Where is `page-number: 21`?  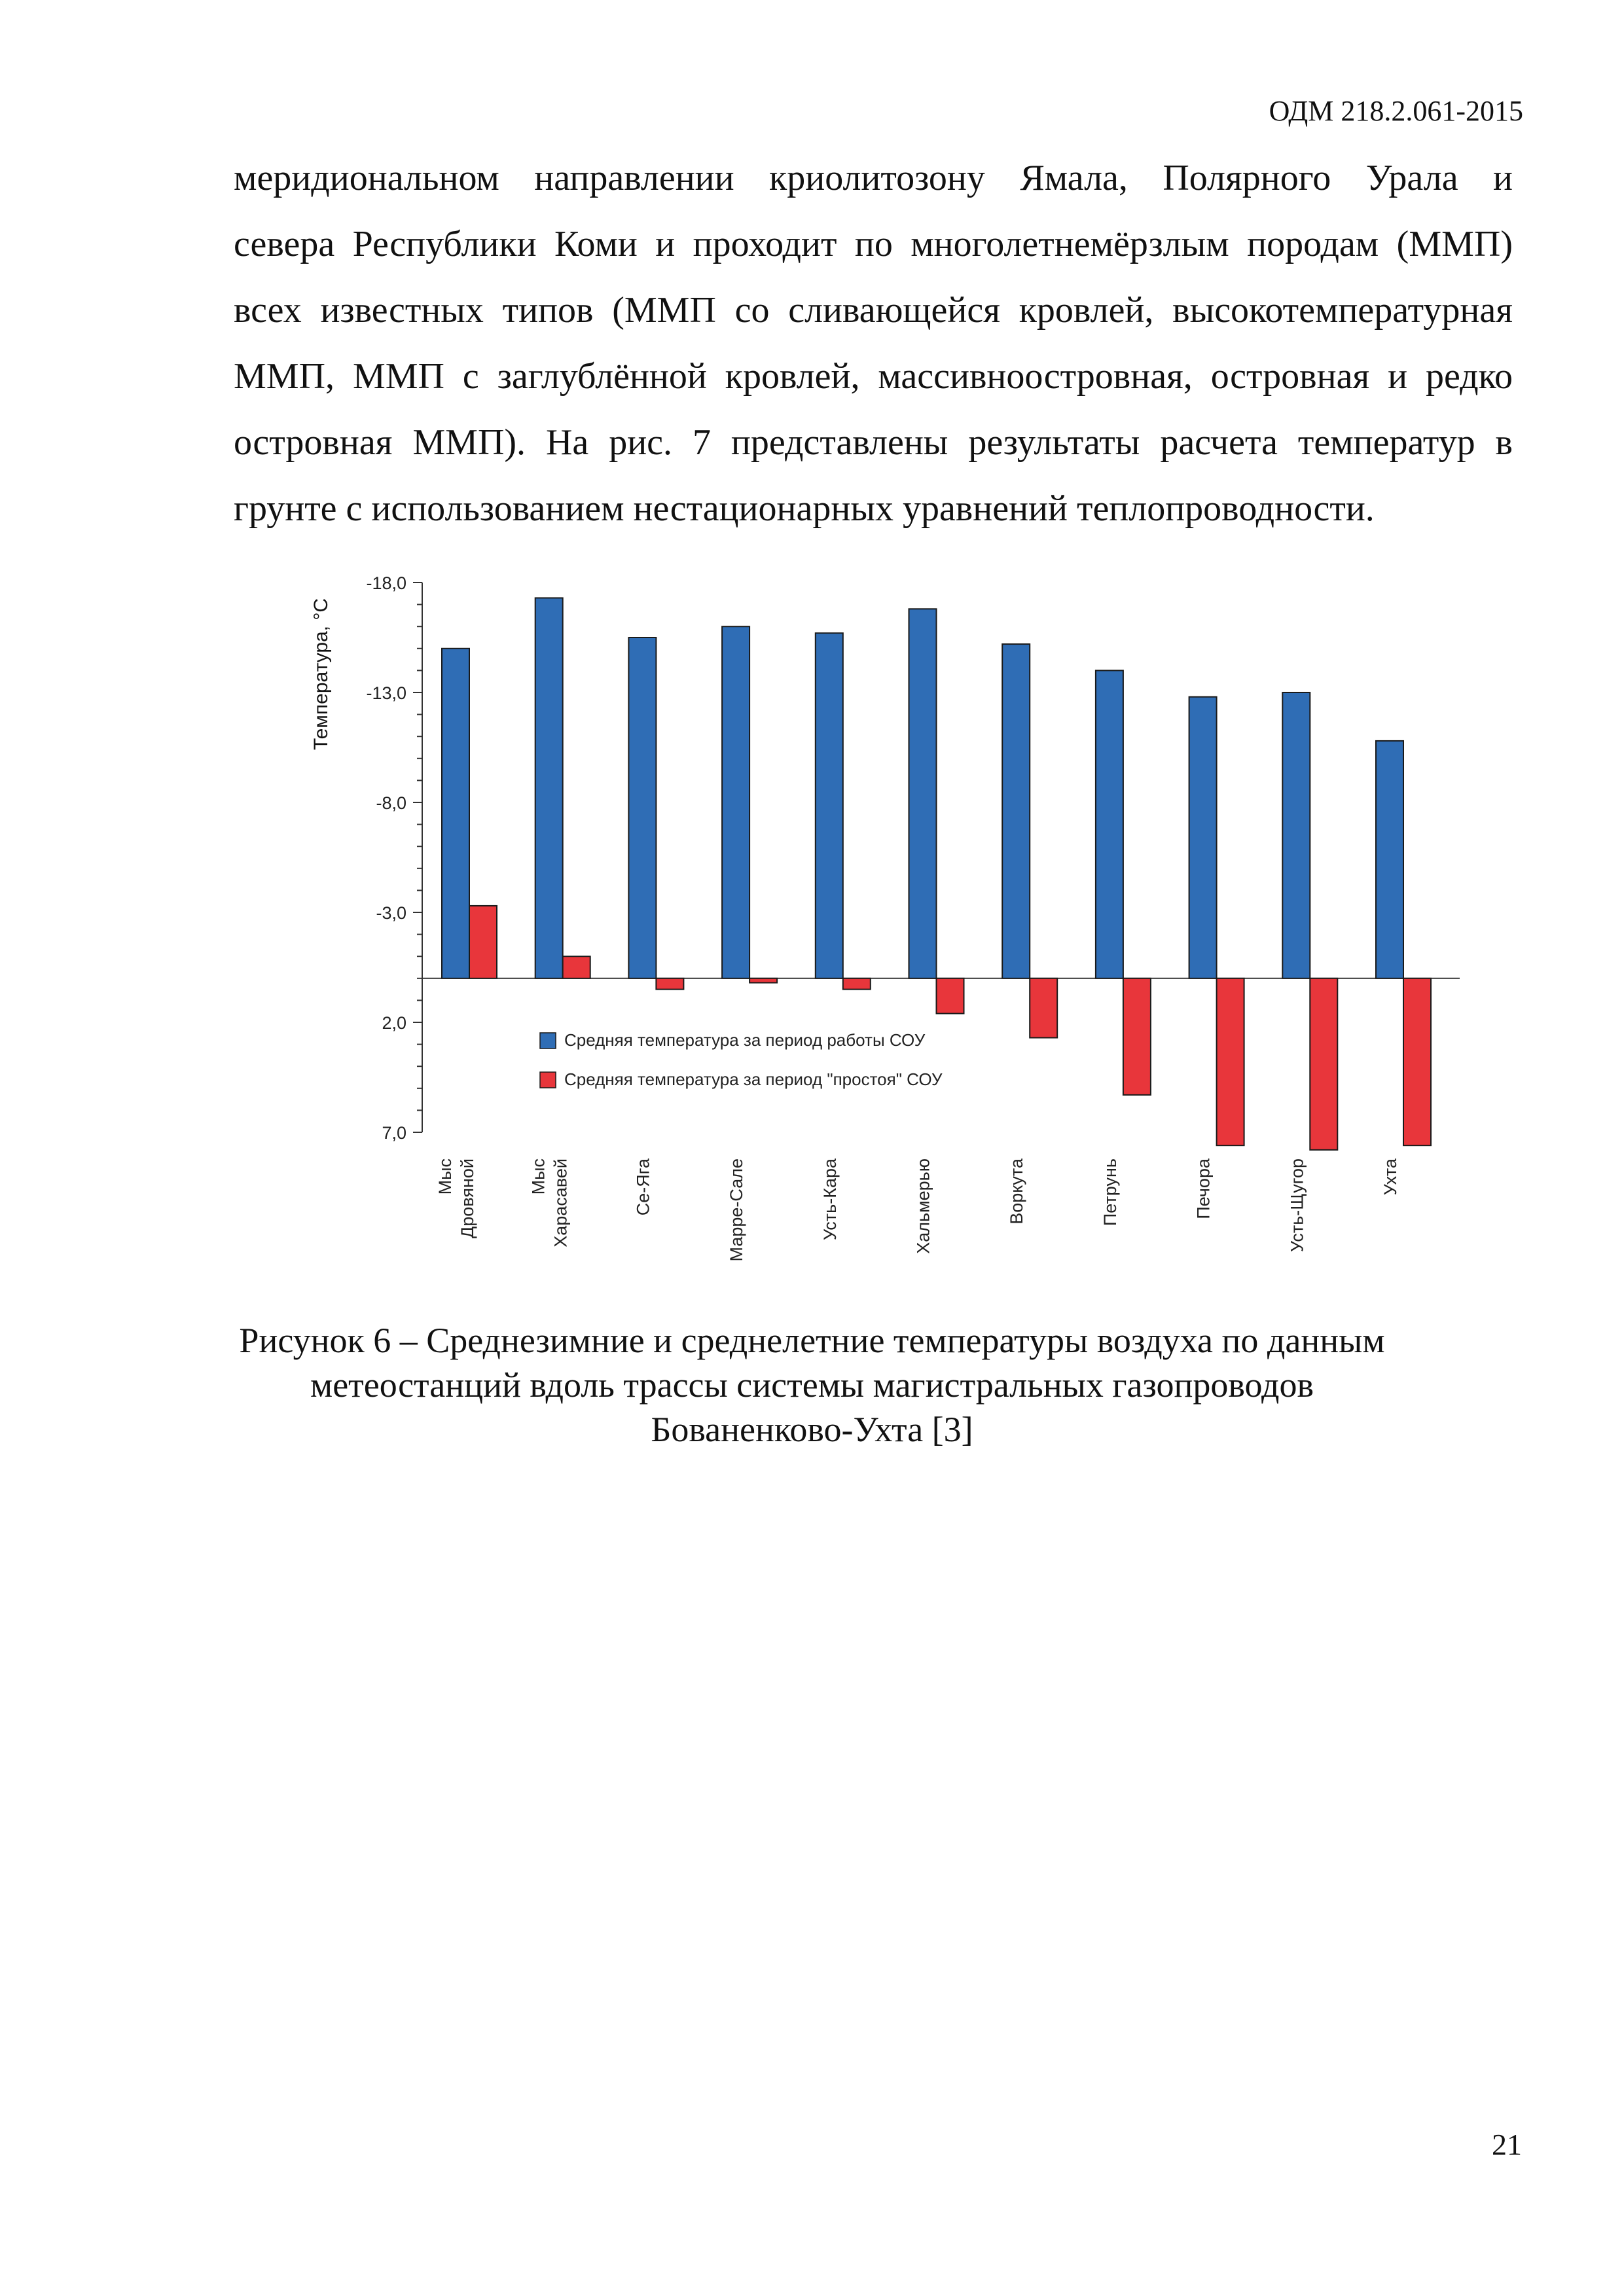
page-number: 21 is located at coordinates (1507, 2144).